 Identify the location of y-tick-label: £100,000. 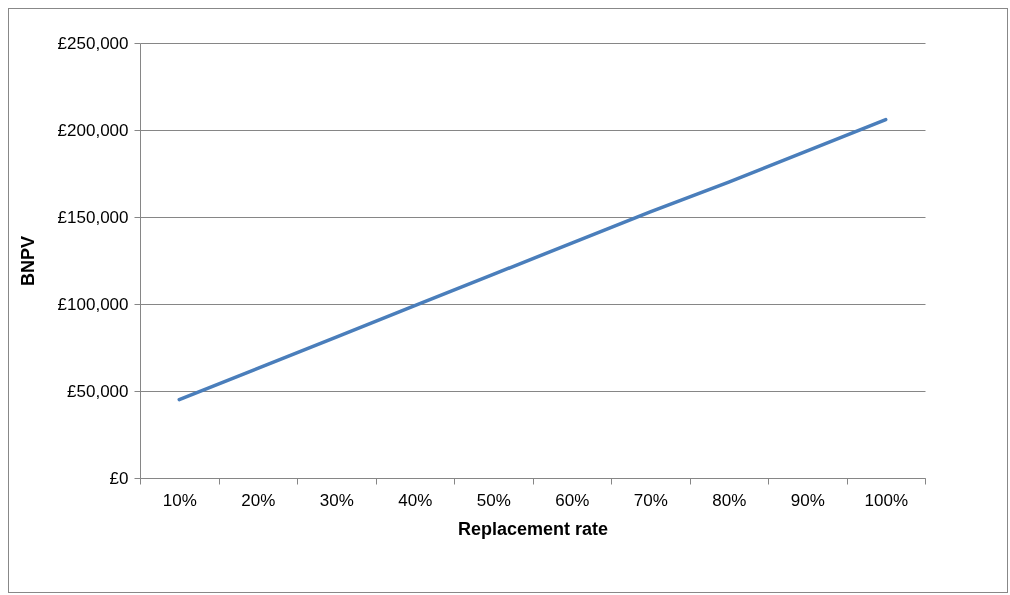
(93, 304).